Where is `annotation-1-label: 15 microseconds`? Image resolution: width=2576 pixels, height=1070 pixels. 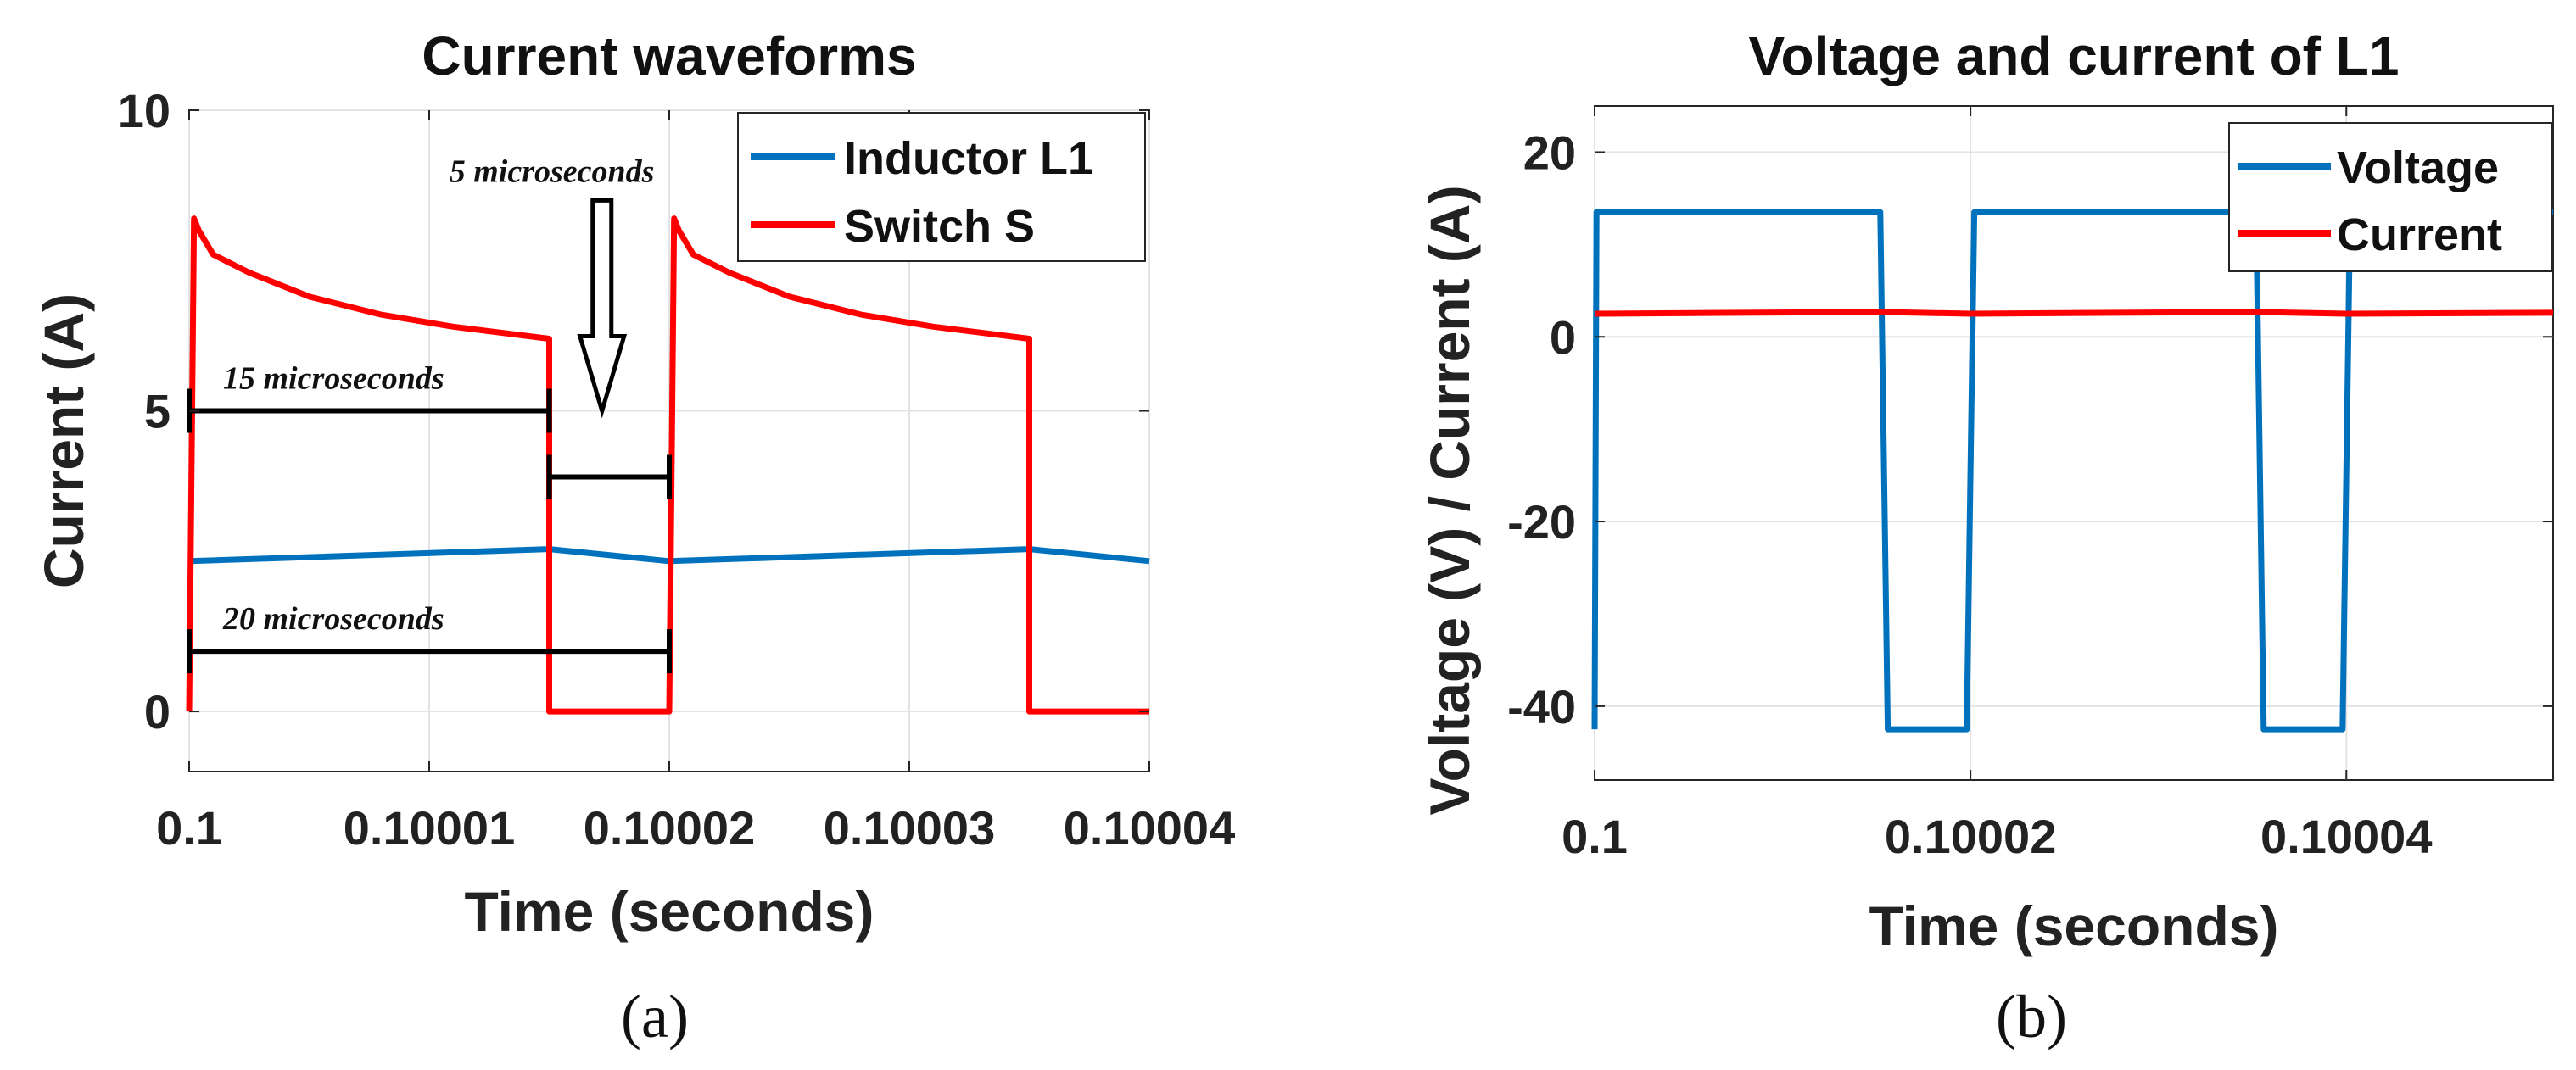 annotation-1-label: 15 microseconds is located at coordinates (333, 379).